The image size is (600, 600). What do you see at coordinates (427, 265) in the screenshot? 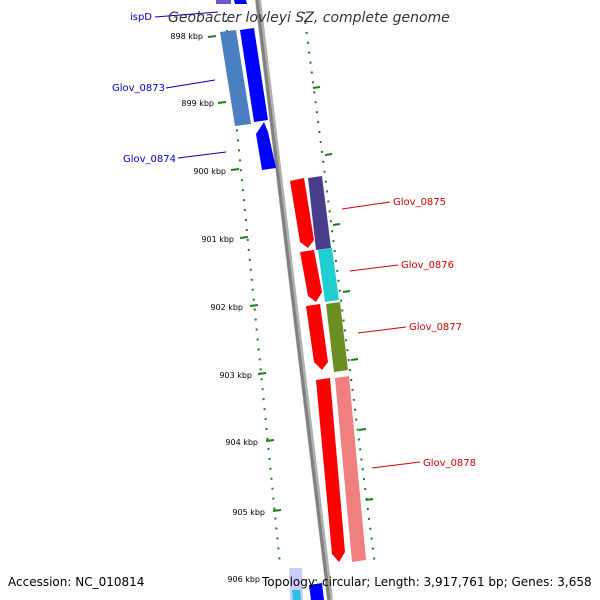
I see `gene-label-glov-0876: Glov_0876` at bounding box center [427, 265].